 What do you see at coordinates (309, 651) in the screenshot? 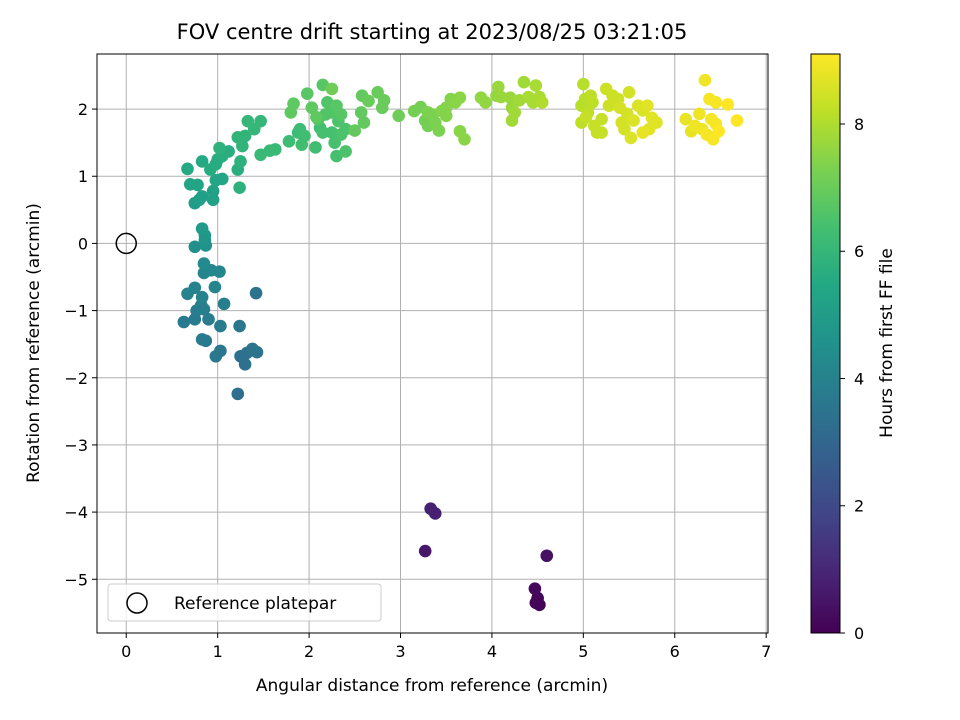
I see `x-tick-label: 2` at bounding box center [309, 651].